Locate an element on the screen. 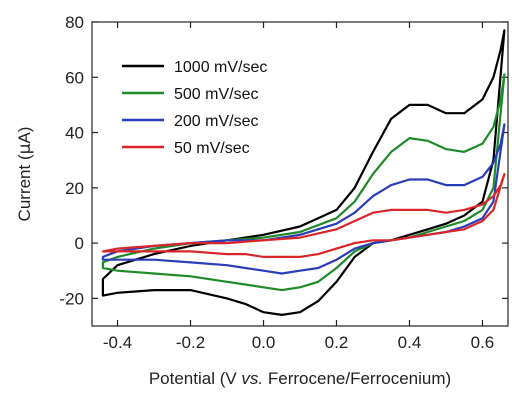 The image size is (512, 402). legend-label-0: 1000 mV/sec is located at coordinates (220, 67).